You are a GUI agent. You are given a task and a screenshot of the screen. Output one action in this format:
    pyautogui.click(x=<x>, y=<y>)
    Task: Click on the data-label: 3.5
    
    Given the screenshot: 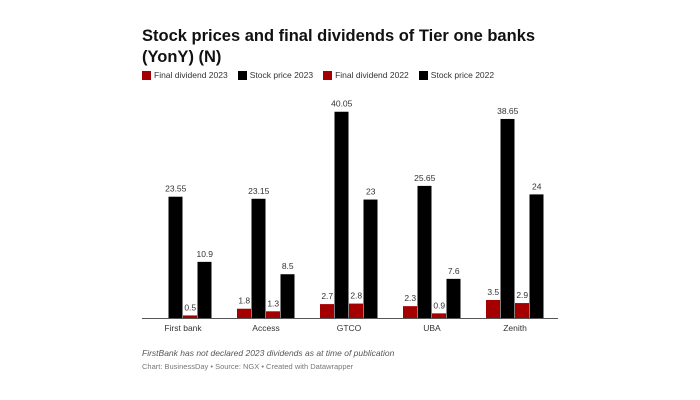 What is the action you would take?
    pyautogui.click(x=493, y=292)
    